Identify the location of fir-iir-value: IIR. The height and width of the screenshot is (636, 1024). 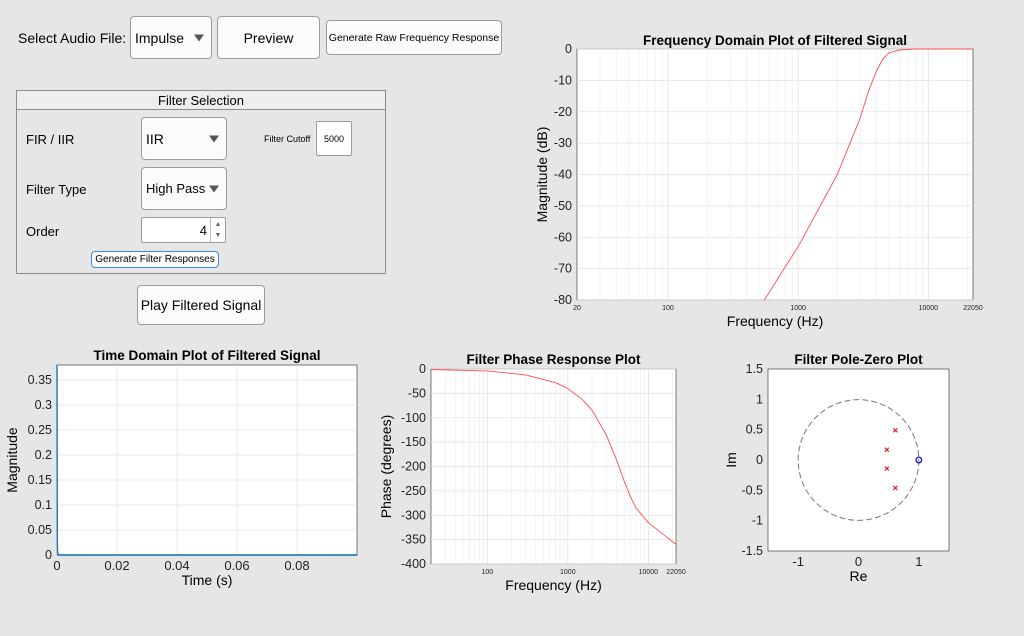
(155, 138).